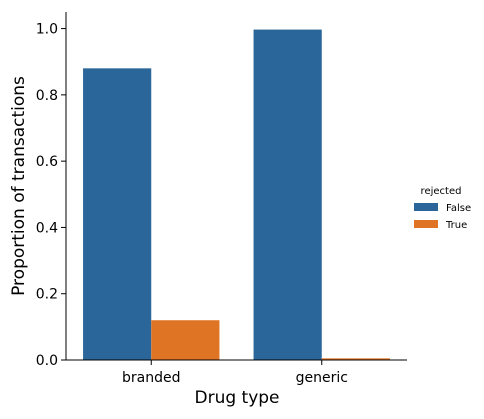 The image size is (484, 419). I want to click on y-tick-label: 0.0, so click(47, 361).